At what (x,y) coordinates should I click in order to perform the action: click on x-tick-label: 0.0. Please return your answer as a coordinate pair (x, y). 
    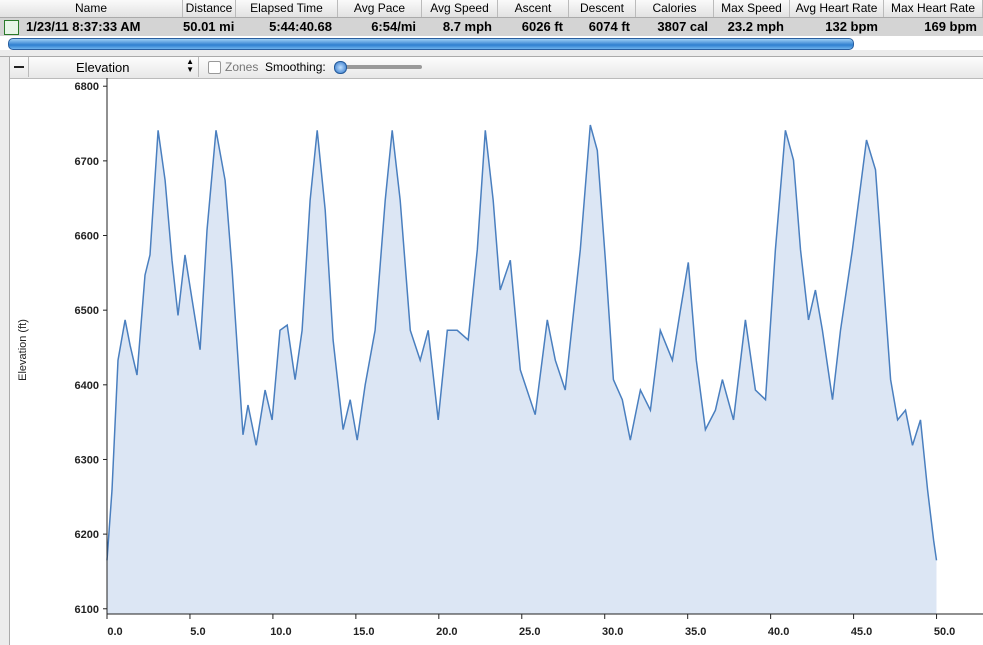
    Looking at the image, I should click on (114, 632).